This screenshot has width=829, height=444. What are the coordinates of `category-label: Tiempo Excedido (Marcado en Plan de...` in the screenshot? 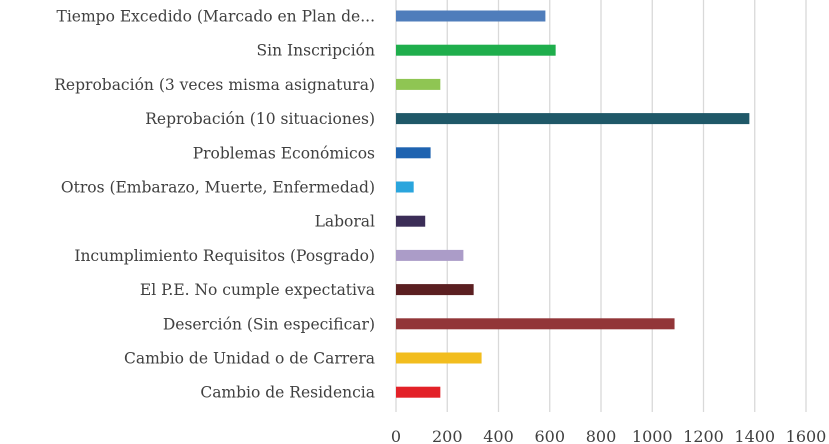 It's located at (216, 17).